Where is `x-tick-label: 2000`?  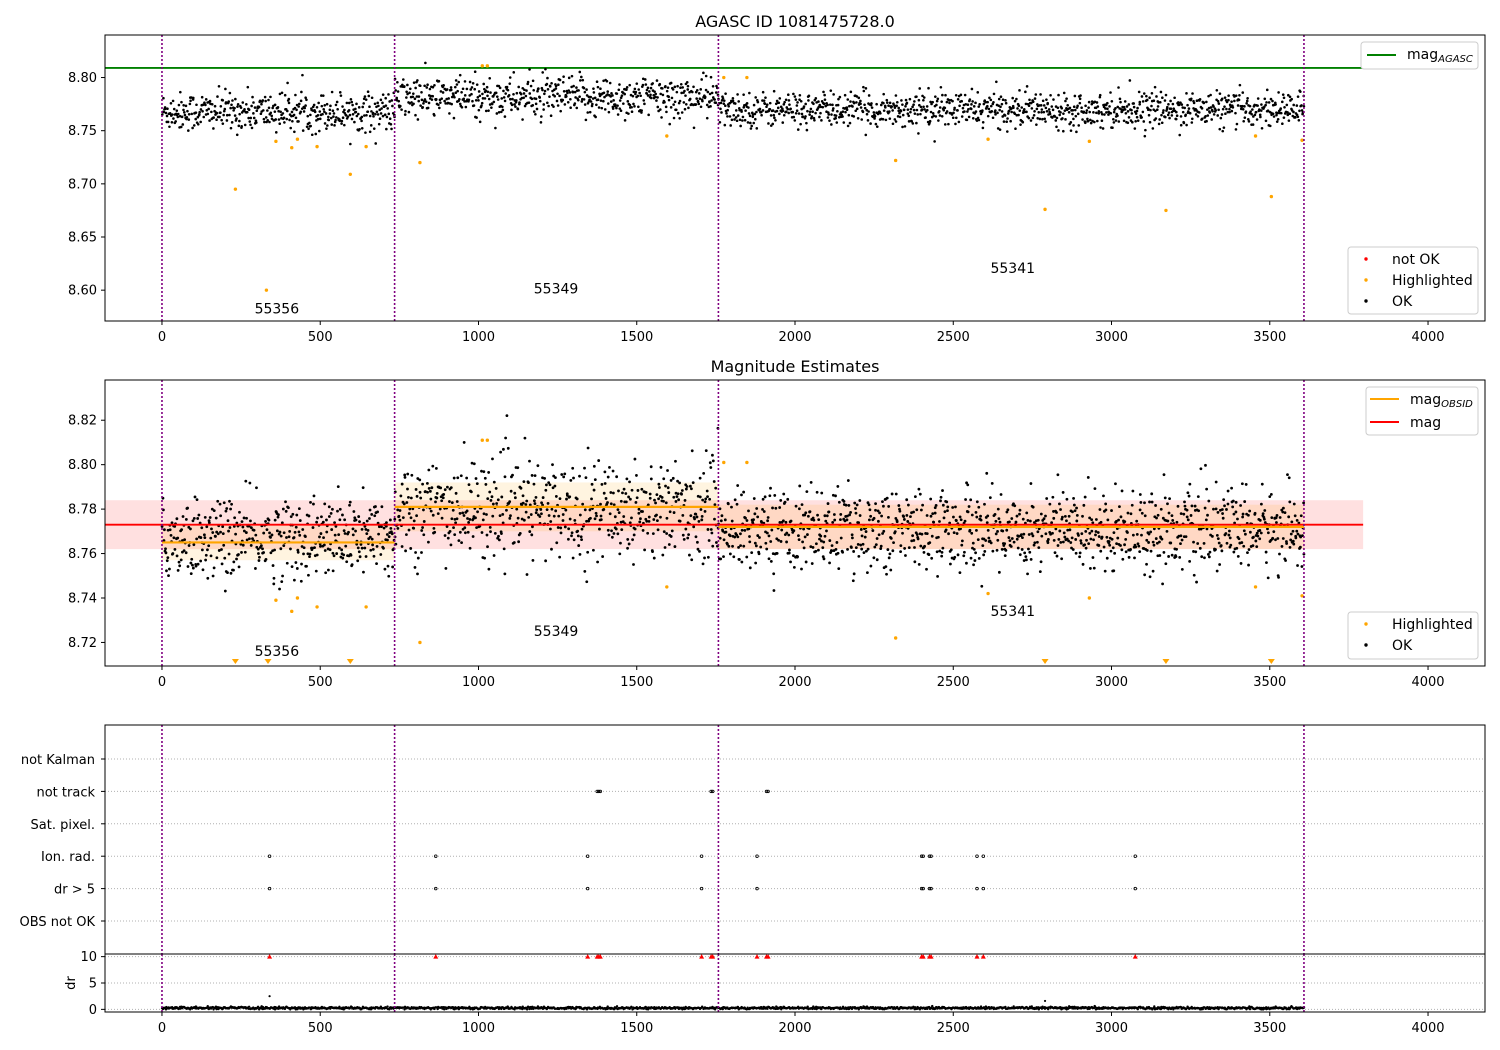 x-tick-label: 2000 is located at coordinates (794, 337).